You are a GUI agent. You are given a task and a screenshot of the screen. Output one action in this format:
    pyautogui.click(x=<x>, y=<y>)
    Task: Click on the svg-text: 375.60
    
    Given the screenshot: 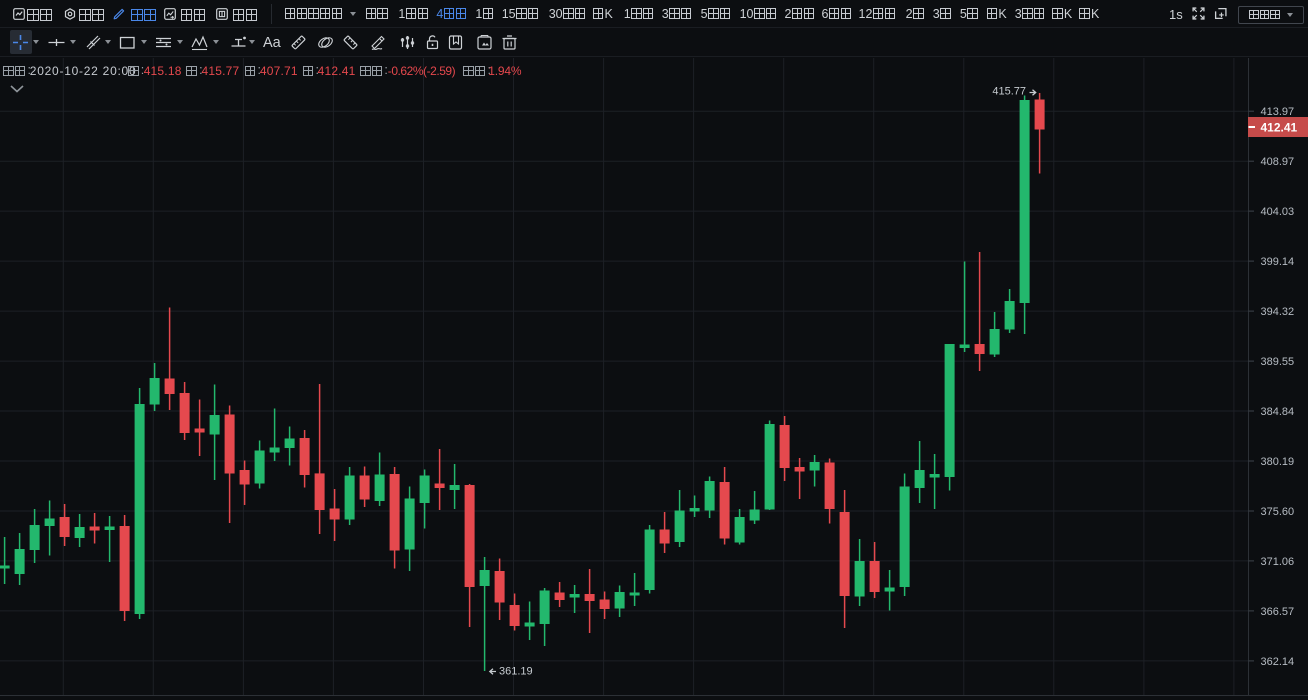 What is the action you would take?
    pyautogui.click(x=1278, y=512)
    